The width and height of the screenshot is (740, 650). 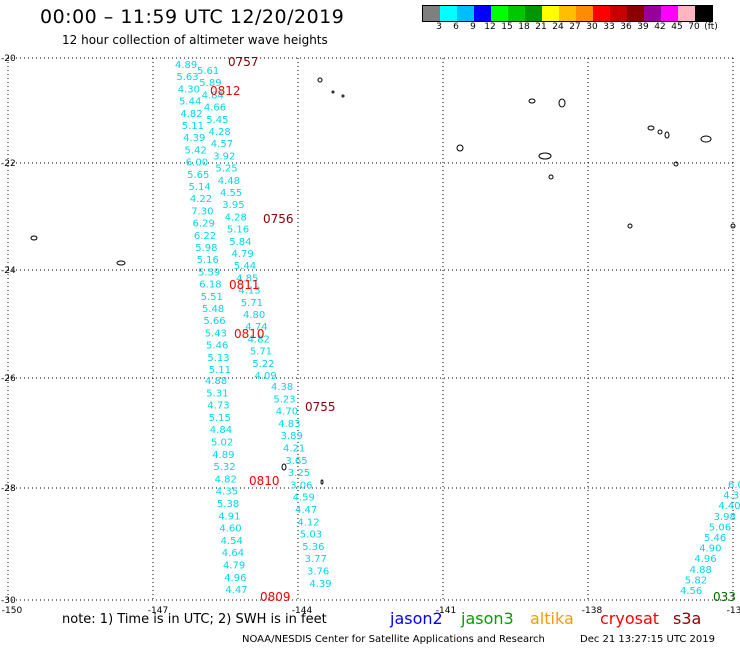 I want to click on track-value: 5.71, so click(x=252, y=303).